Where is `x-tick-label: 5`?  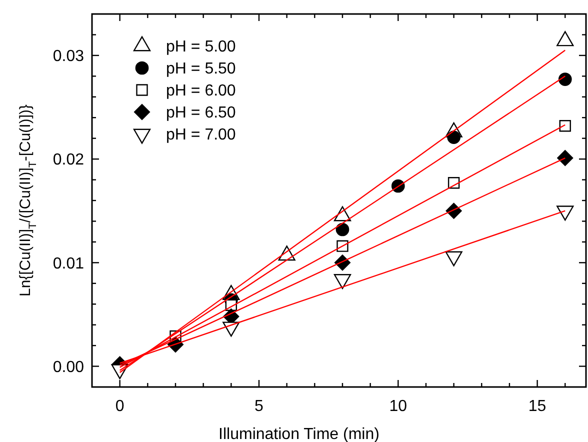 x-tick-label: 5 is located at coordinates (259, 406).